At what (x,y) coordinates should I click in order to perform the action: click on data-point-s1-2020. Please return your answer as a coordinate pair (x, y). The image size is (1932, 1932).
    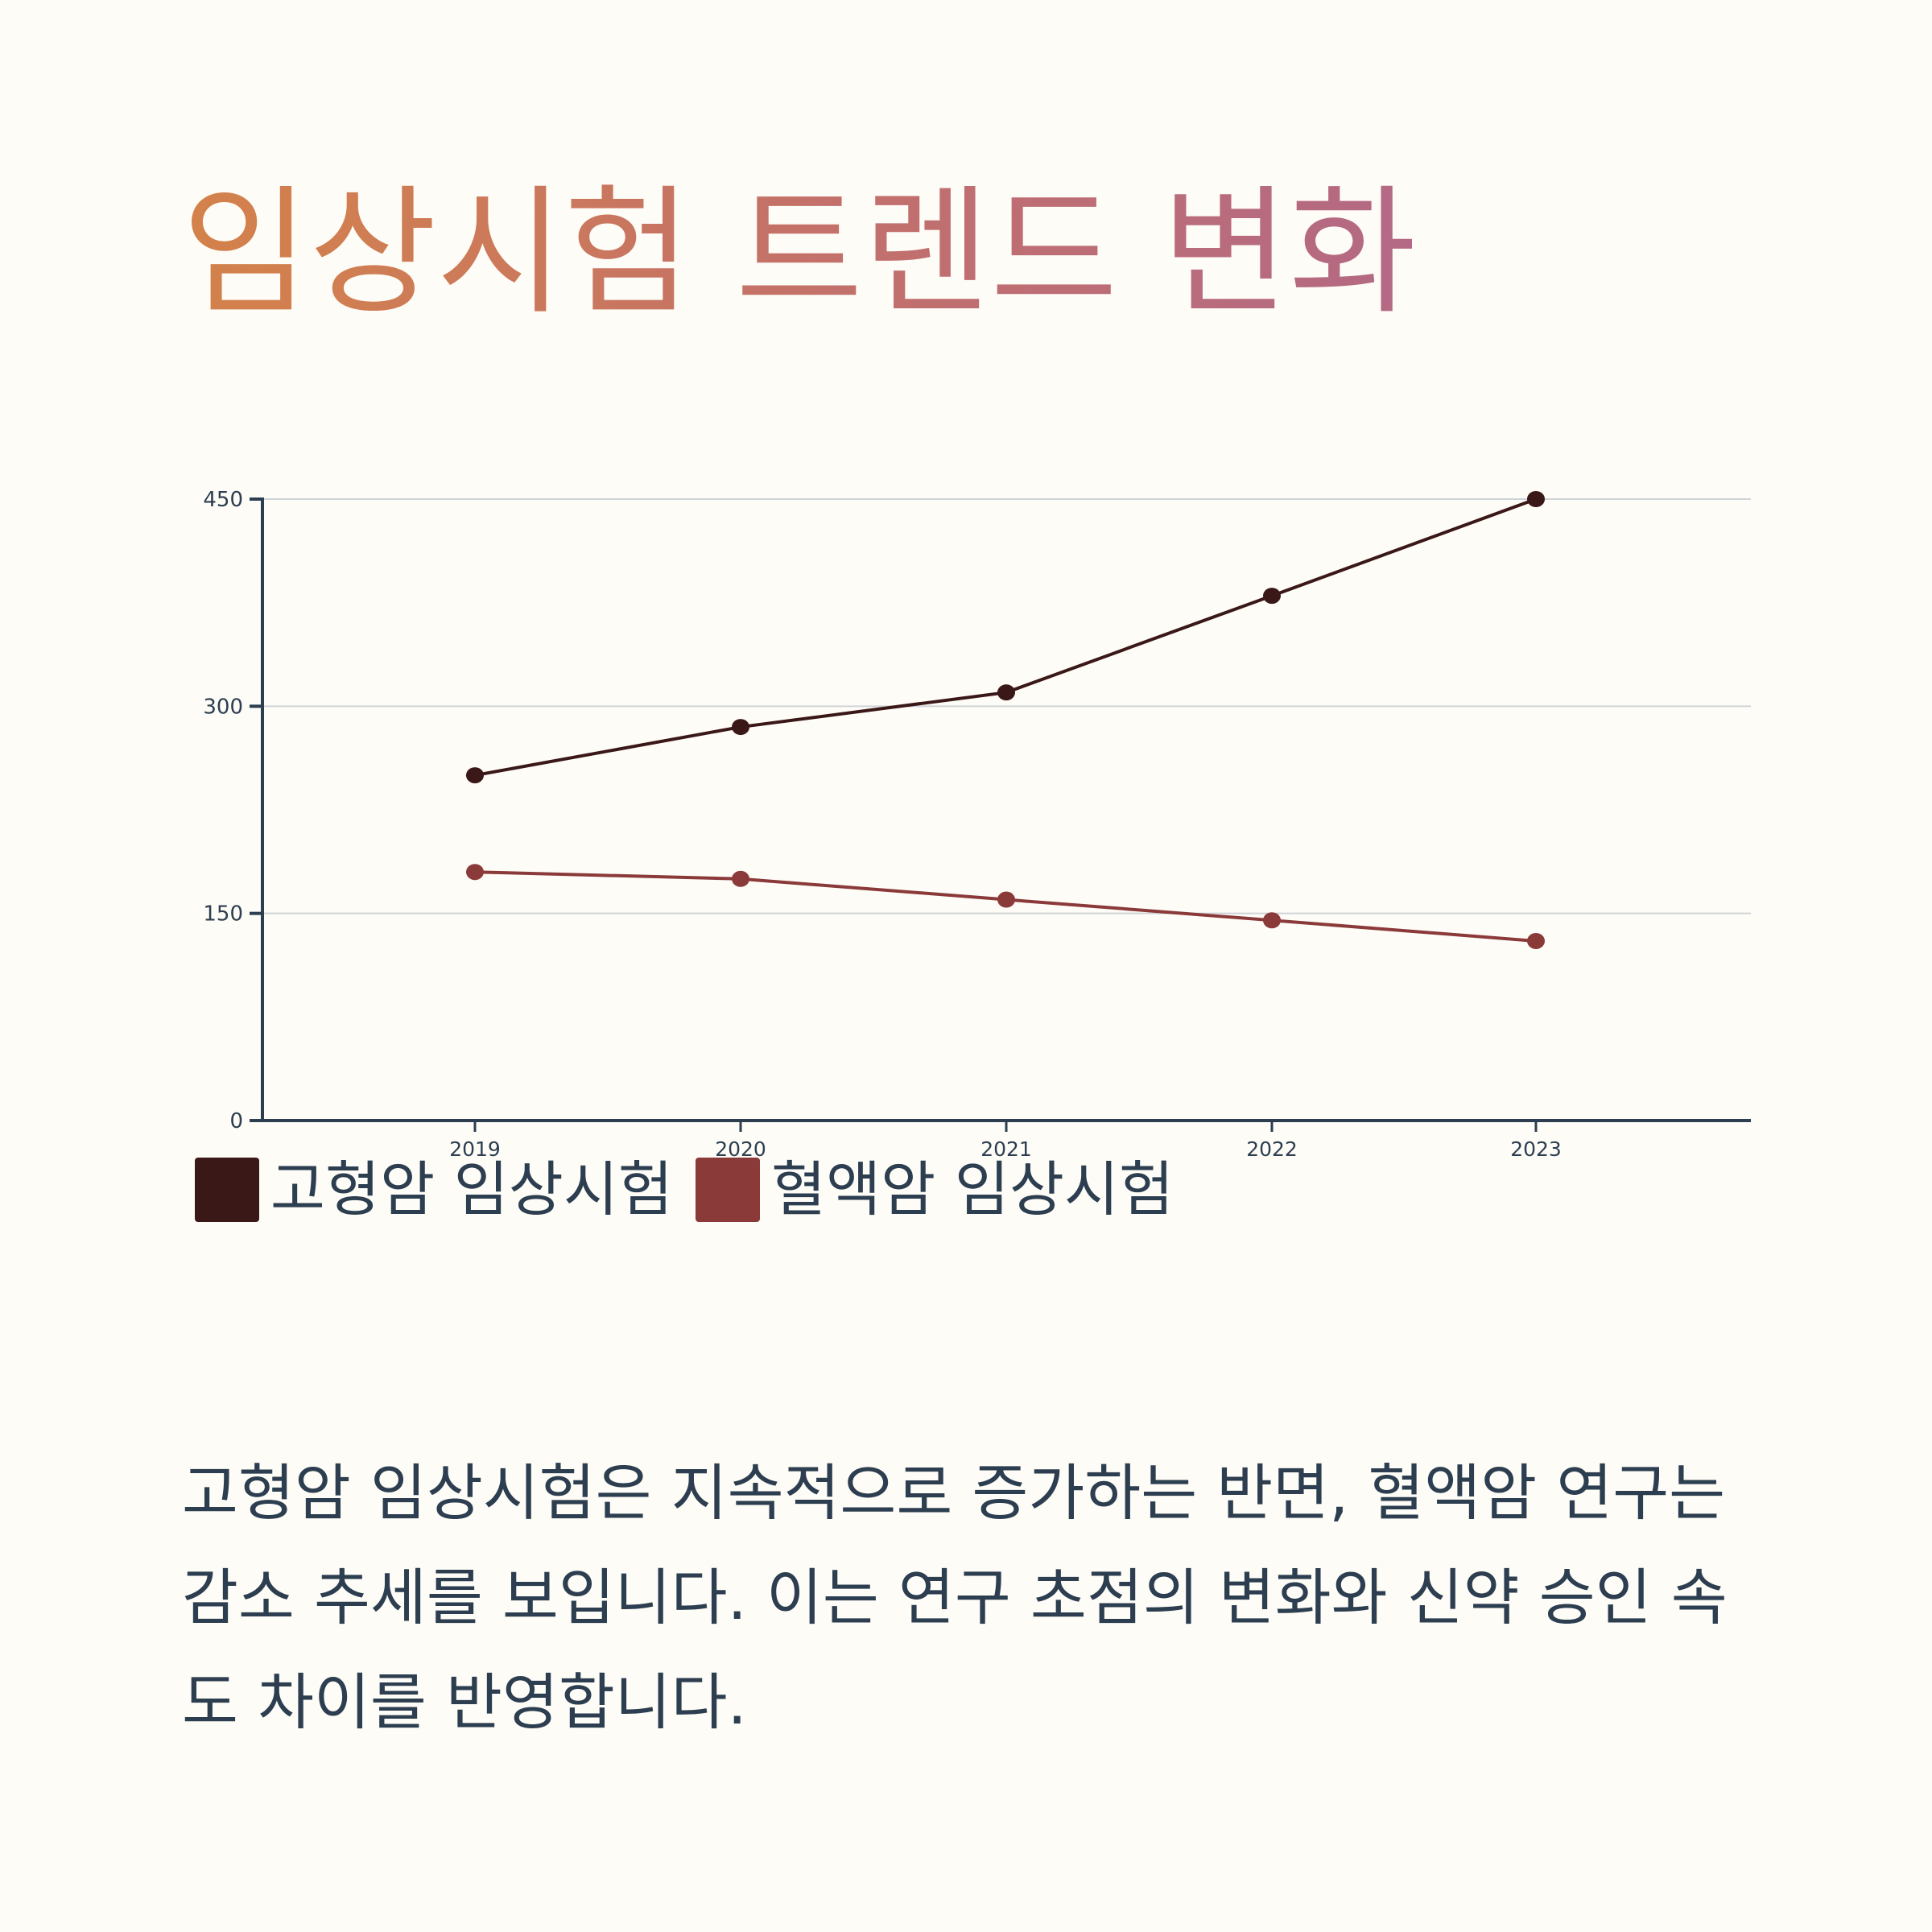
    Looking at the image, I should click on (740, 878).